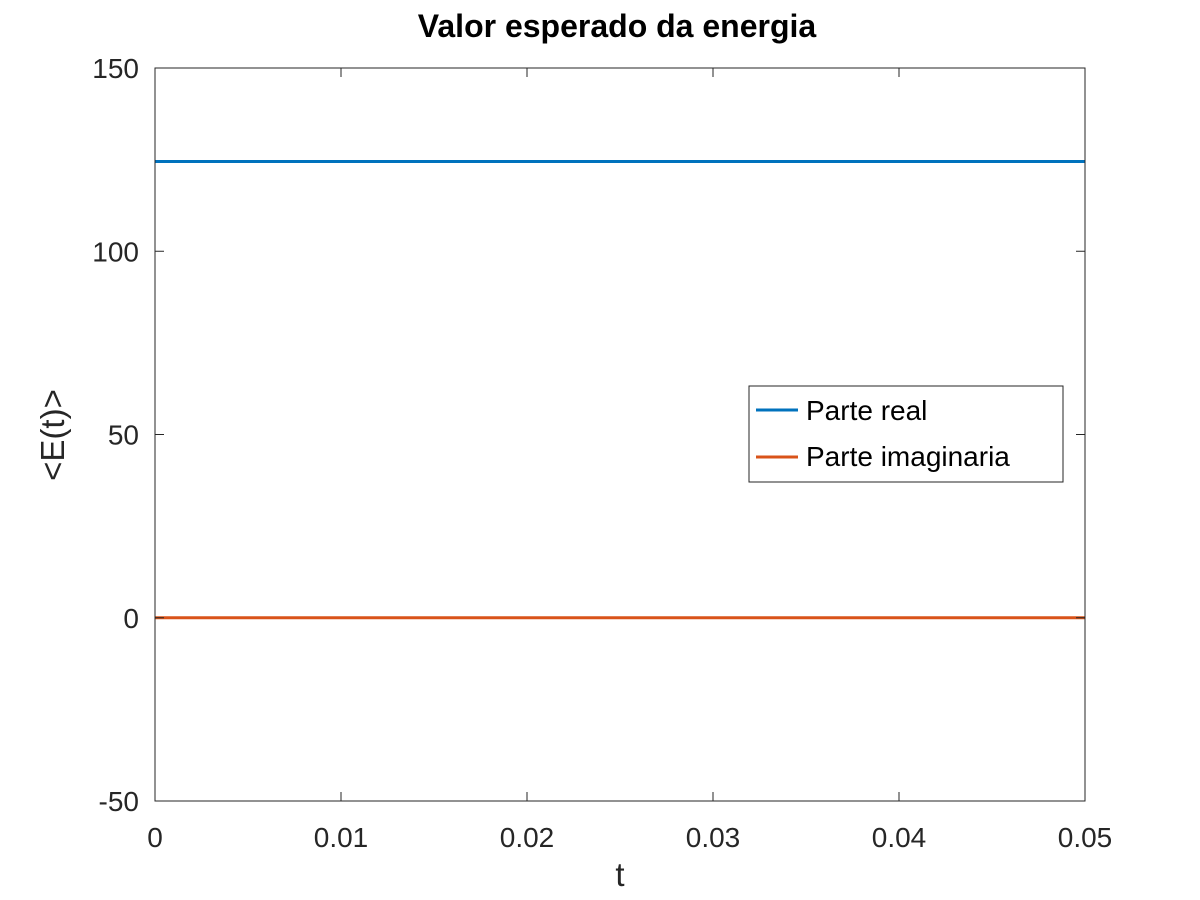 The height and width of the screenshot is (900, 1200). Describe the element at coordinates (341, 837) in the screenshot. I see `x-tick-label: 0.01` at that location.